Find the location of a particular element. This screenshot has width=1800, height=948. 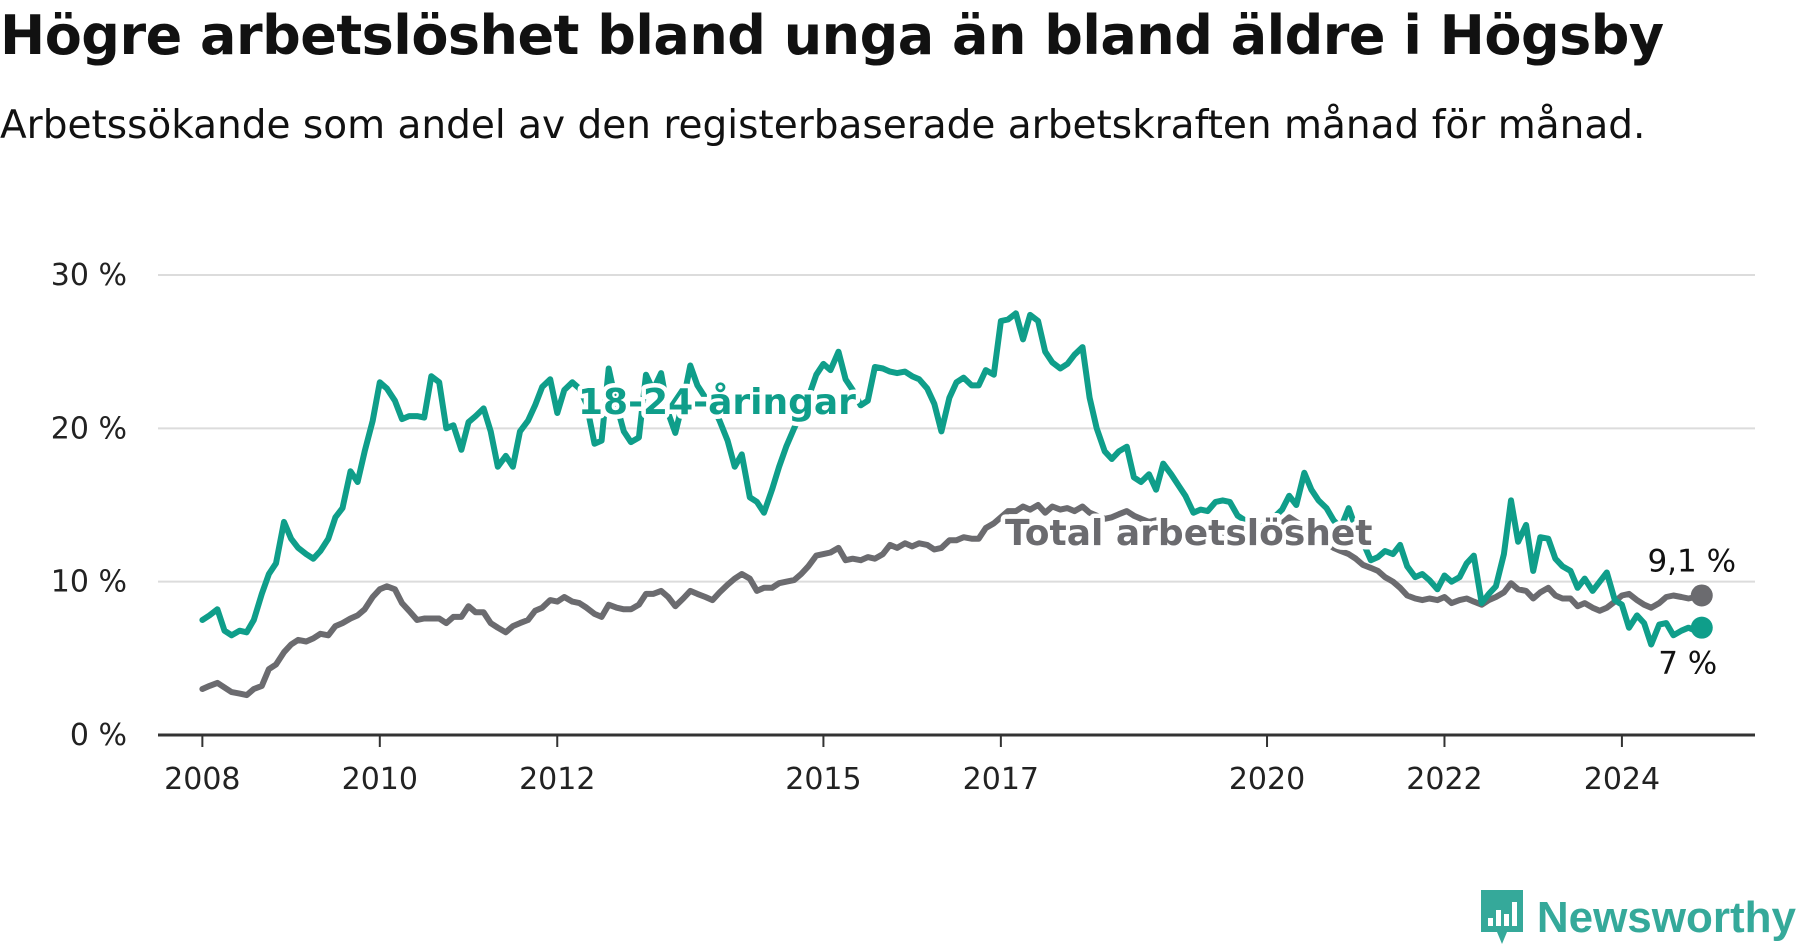

end-label-total: 9,1 % is located at coordinates (1691, 561).